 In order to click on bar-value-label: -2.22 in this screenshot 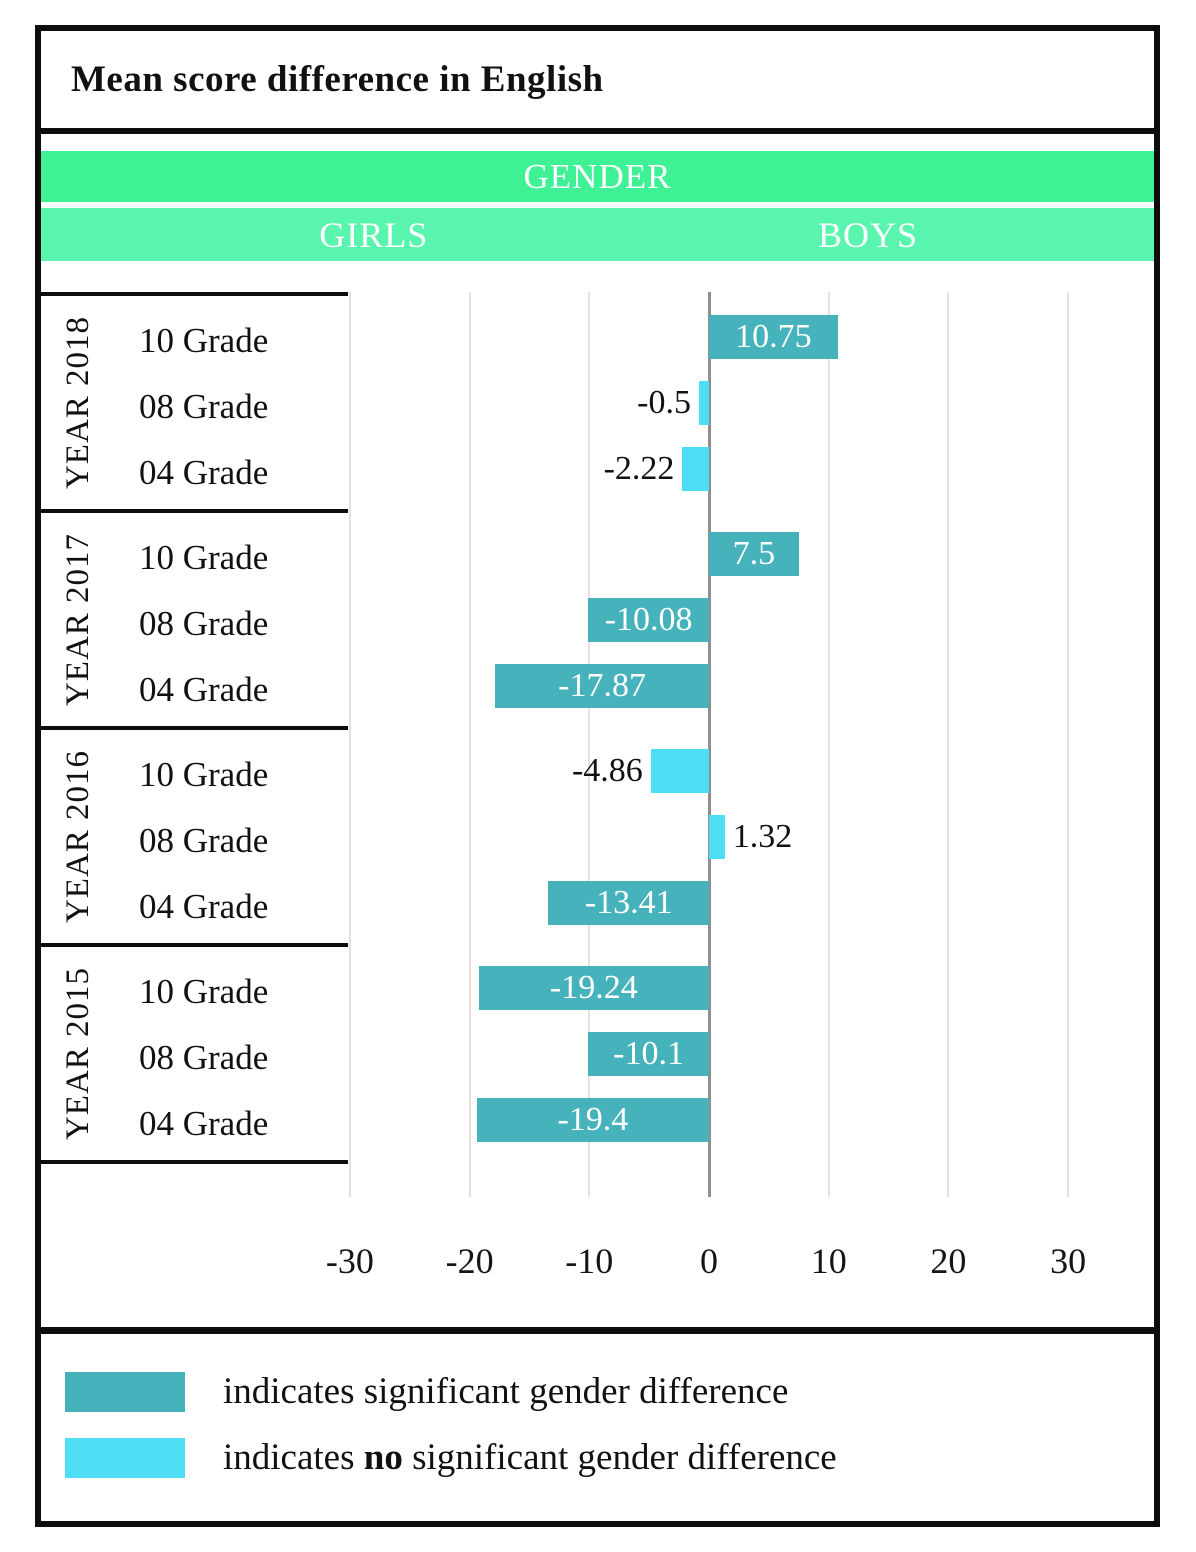, I will do `click(639, 468)`.